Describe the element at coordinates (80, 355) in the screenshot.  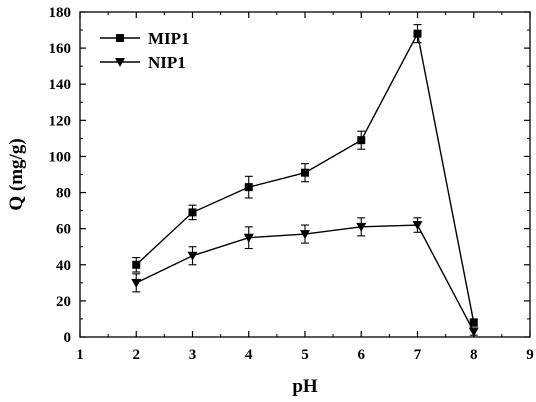
I see `x-tick-label: 1` at that location.